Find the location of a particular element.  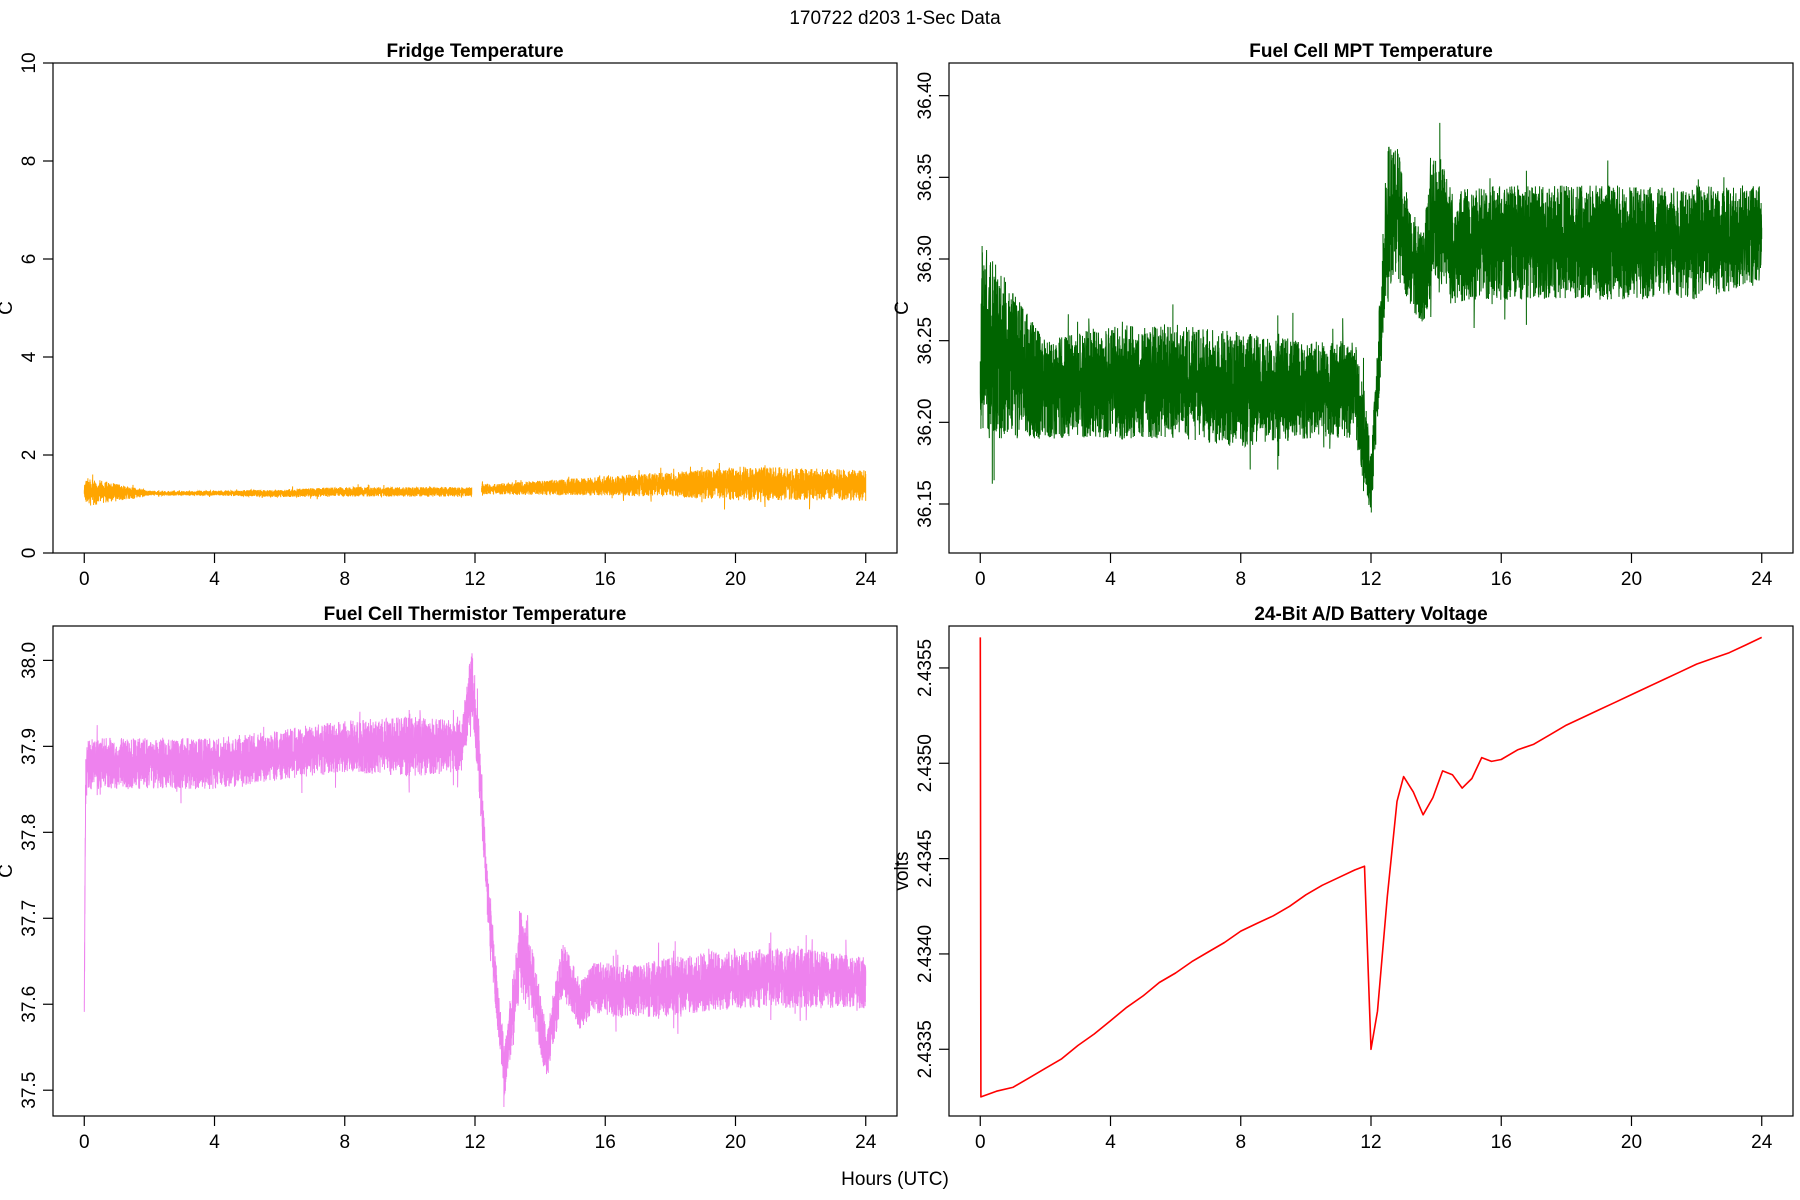

x-tick-label-mpt: 24 is located at coordinates (1762, 579).